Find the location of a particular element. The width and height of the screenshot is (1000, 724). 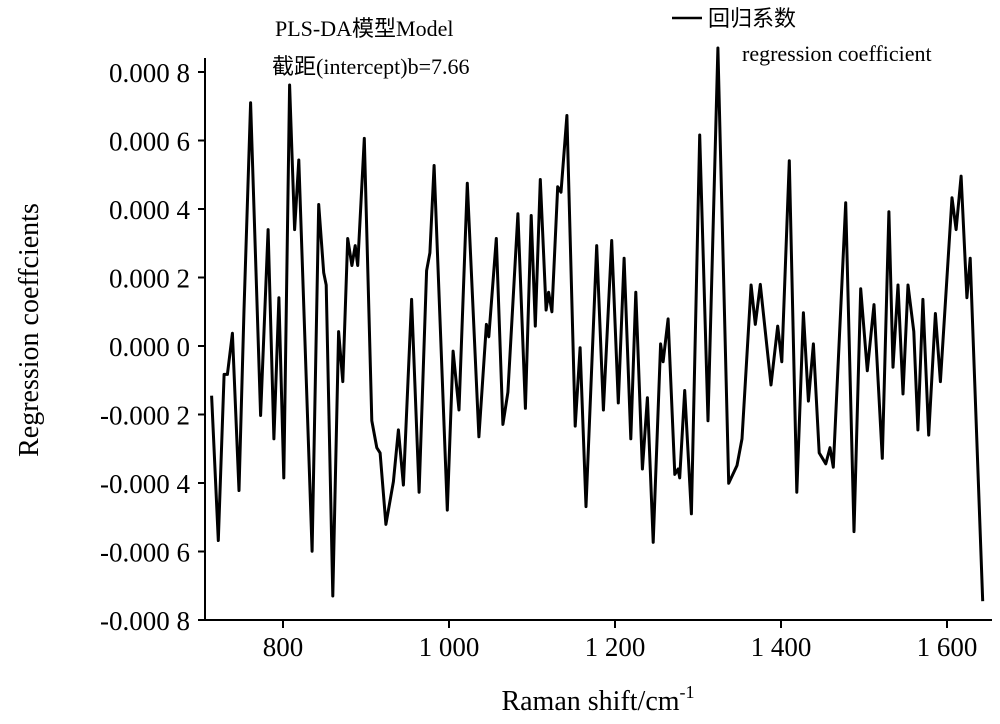

y-tick-label: 0.000 4 is located at coordinates (150, 210).